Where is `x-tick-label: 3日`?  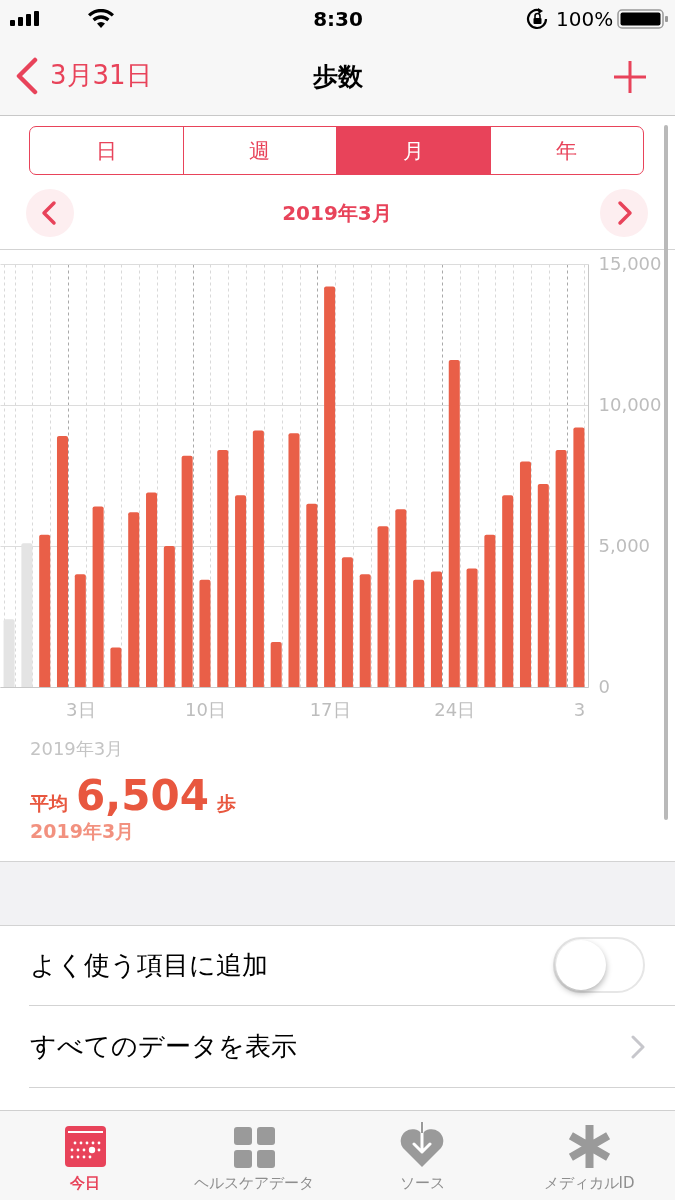 x-tick-label: 3日 is located at coordinates (81, 709).